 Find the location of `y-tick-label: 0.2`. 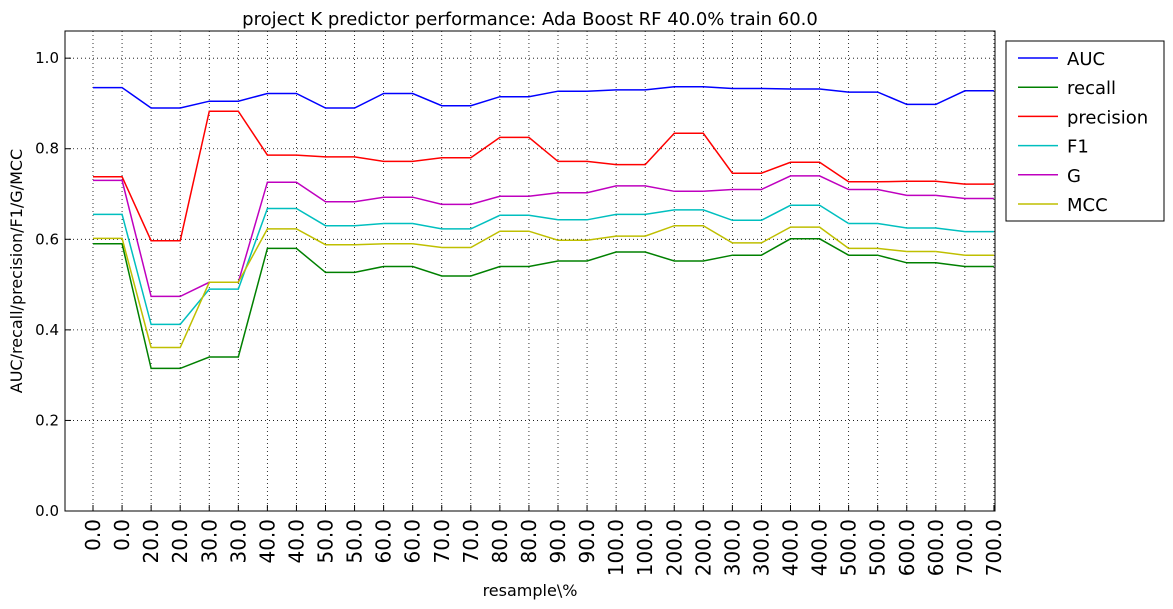

y-tick-label: 0.2 is located at coordinates (47, 420).